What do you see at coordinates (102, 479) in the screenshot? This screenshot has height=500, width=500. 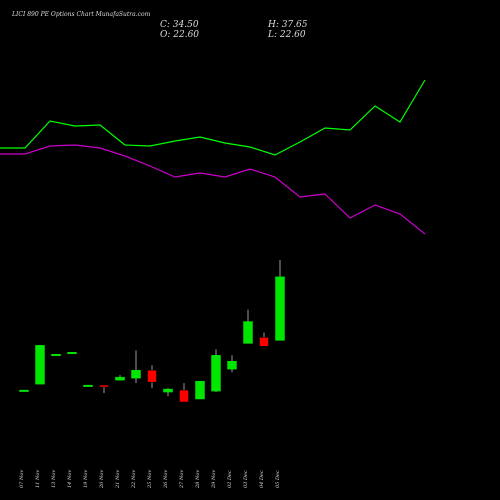 I see `x-tick-label: 20 Nov` at bounding box center [102, 479].